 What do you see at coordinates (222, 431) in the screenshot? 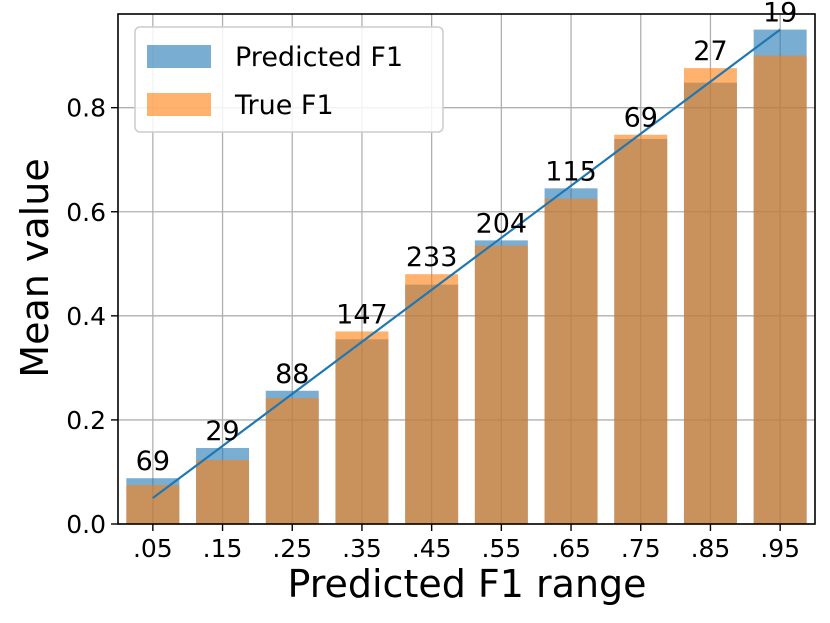
I see `count-label: 29` at bounding box center [222, 431].